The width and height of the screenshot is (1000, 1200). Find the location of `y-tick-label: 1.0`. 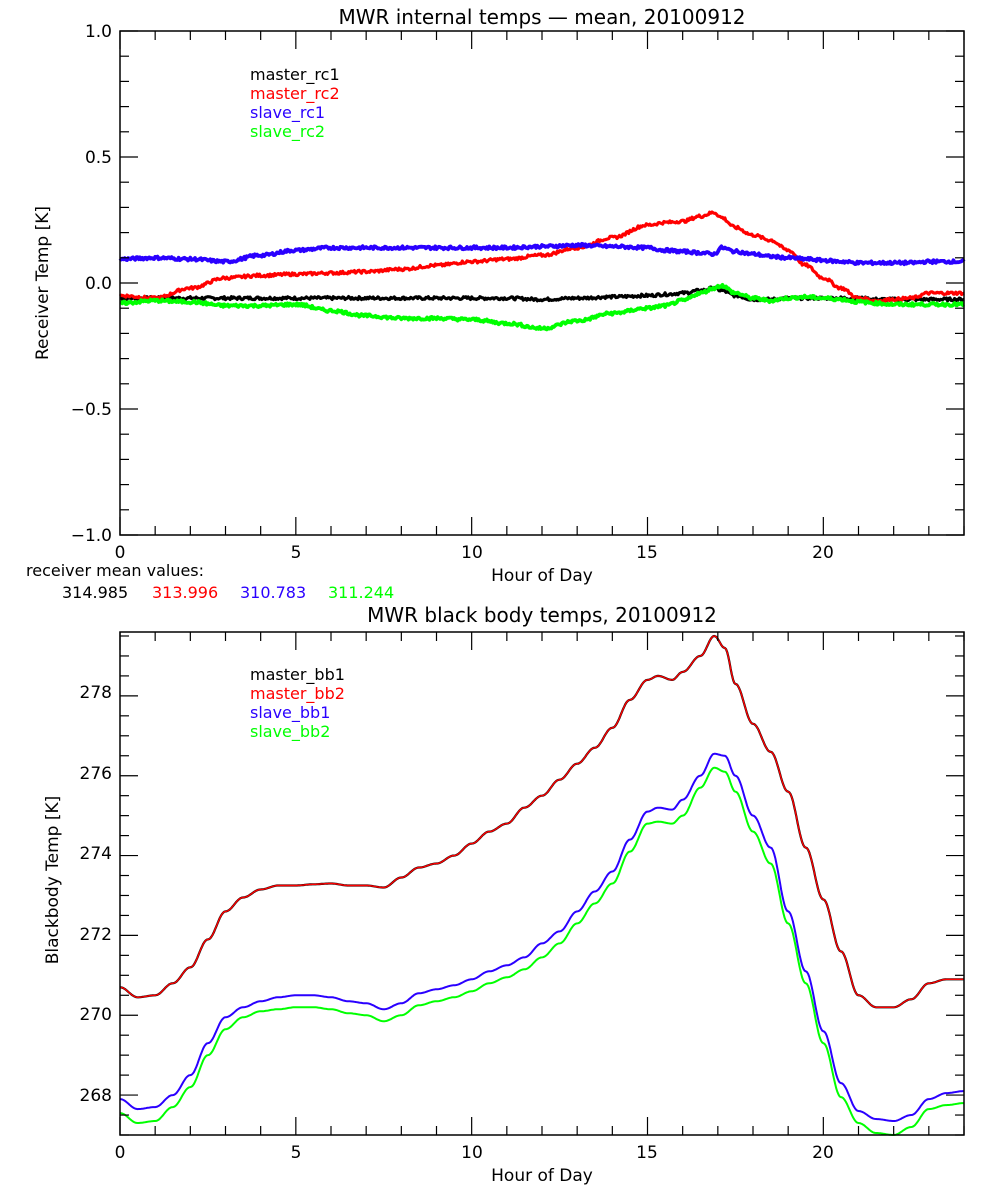

y-tick-label: 1.0 is located at coordinates (98, 32).